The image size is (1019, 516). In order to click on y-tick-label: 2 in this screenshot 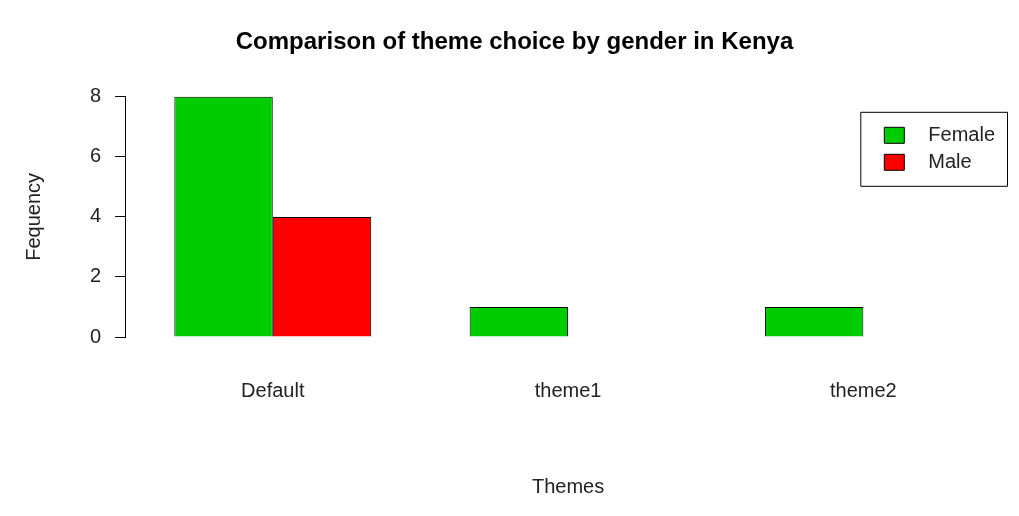, I will do `click(96, 275)`.